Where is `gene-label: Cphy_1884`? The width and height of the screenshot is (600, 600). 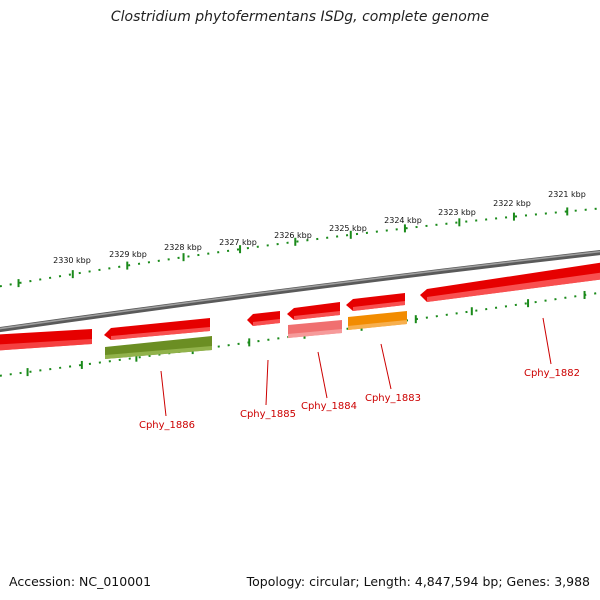
gene-label: Cphy_1884 is located at coordinates (329, 406).